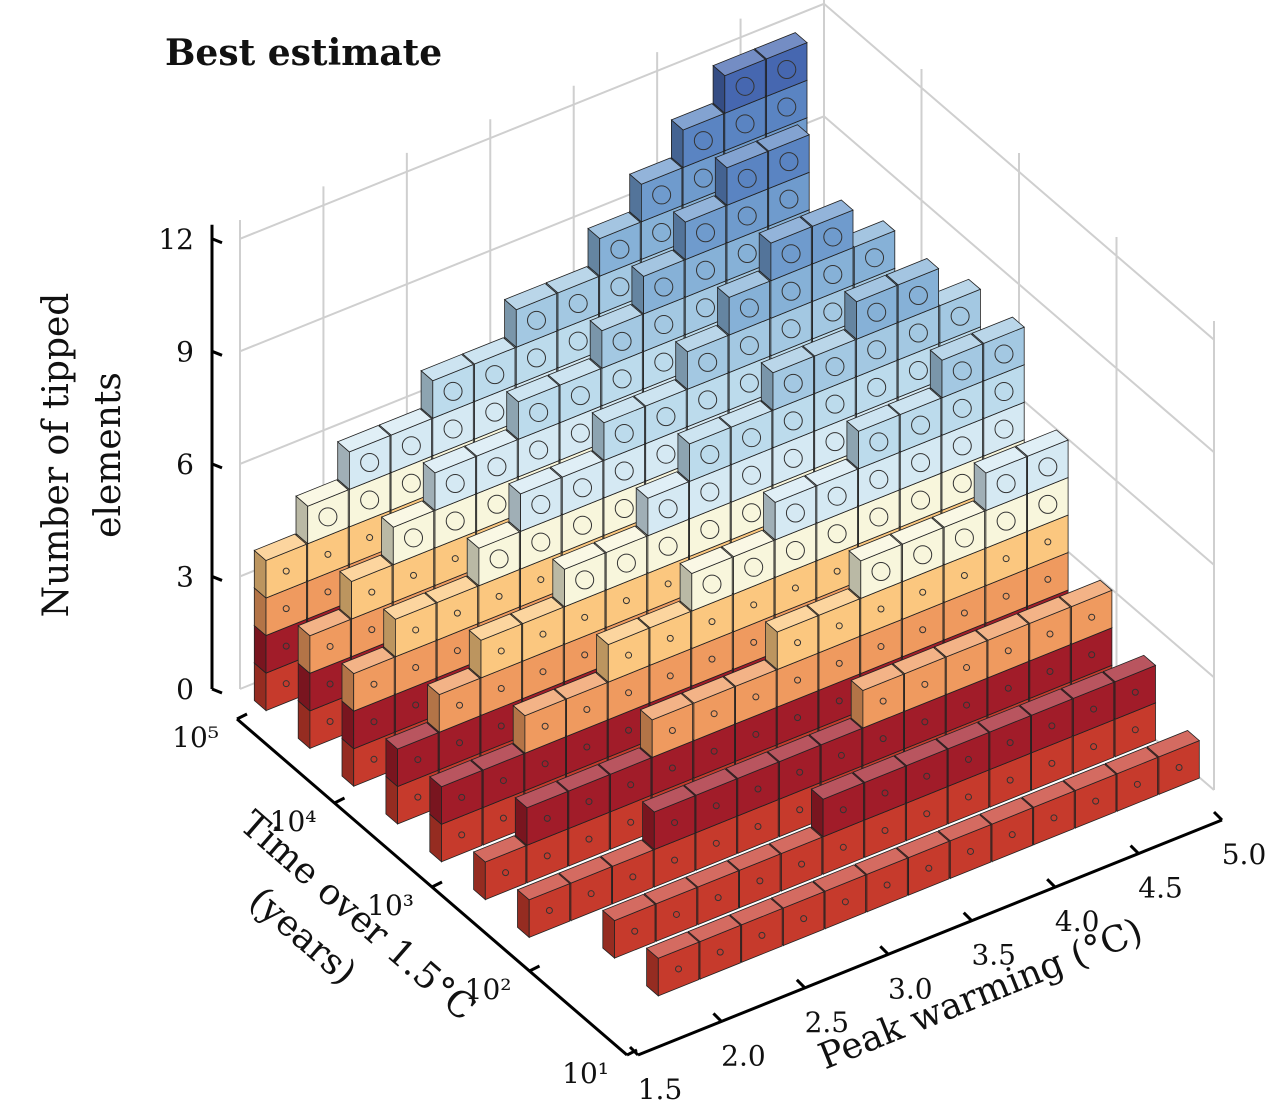 This screenshot has height=1114, width=1286. Describe the element at coordinates (390, 905) in the screenshot. I see `y-tick-label: 10³` at that location.